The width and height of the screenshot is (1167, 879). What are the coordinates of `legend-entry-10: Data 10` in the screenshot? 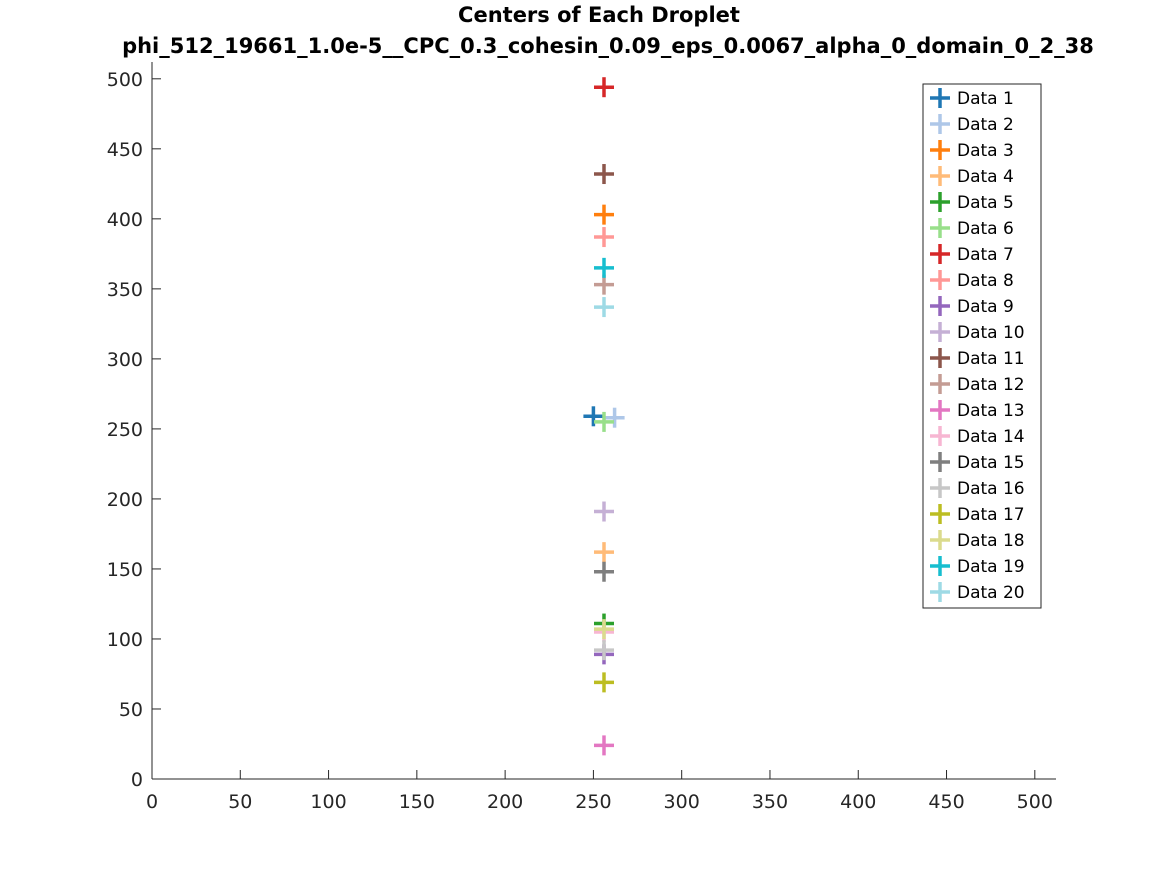 It's located at (977, 332).